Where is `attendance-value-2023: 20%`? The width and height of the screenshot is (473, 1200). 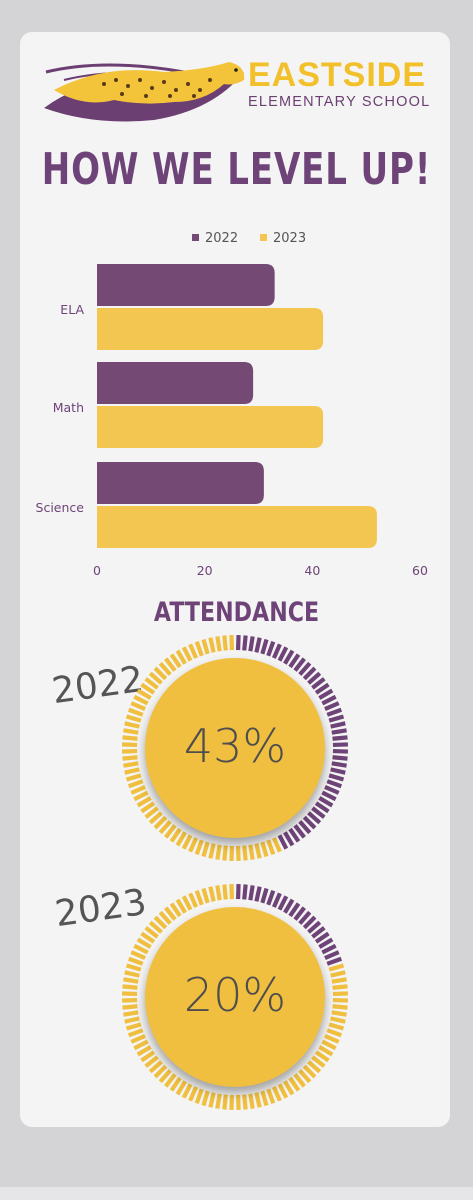 attendance-value-2023: 20% is located at coordinates (235, 995).